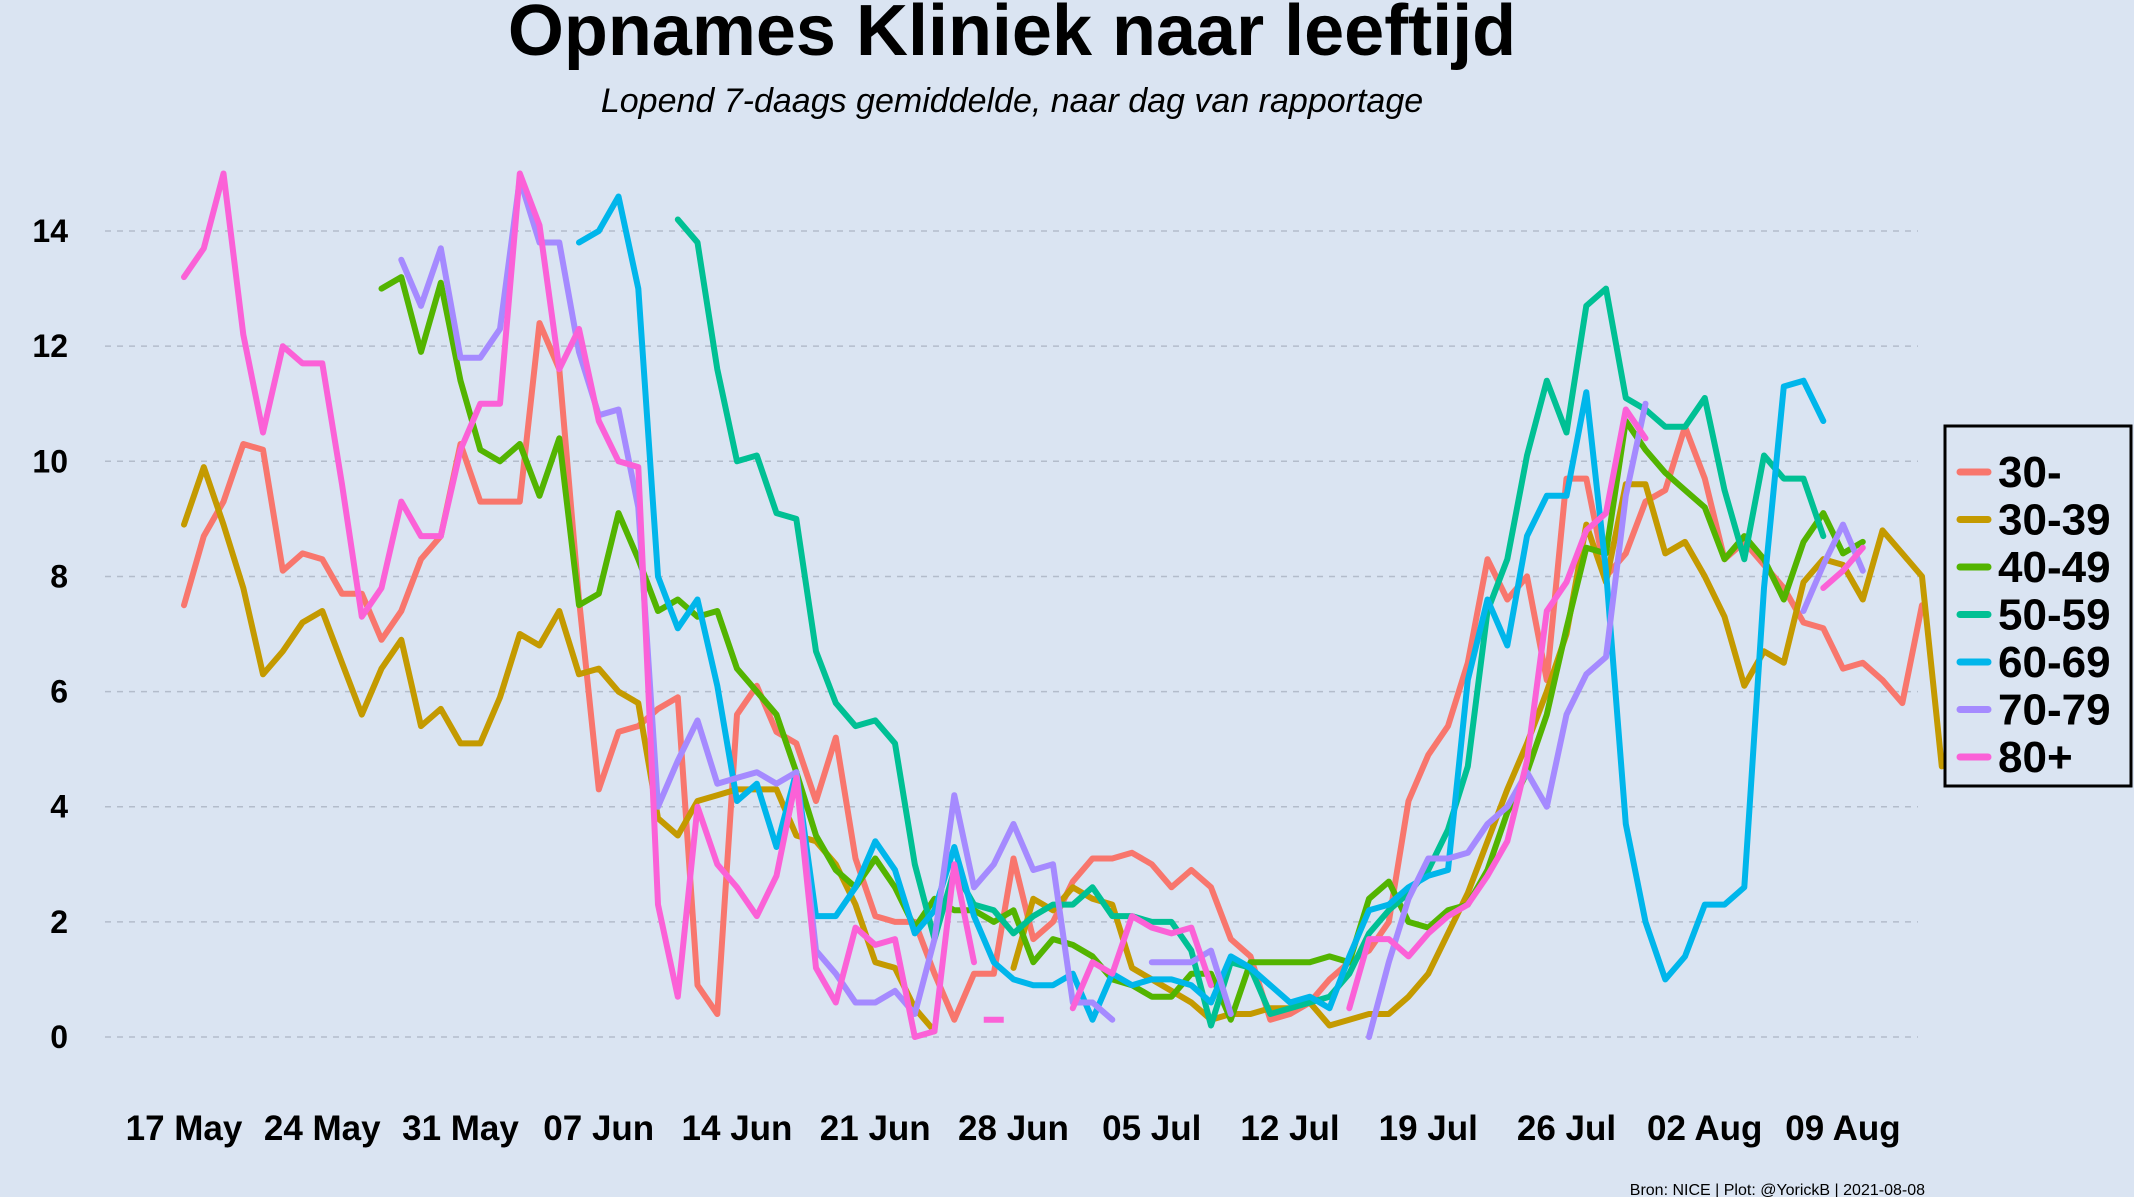  I want to click on x-tick-label: 24 May, so click(322, 1128).